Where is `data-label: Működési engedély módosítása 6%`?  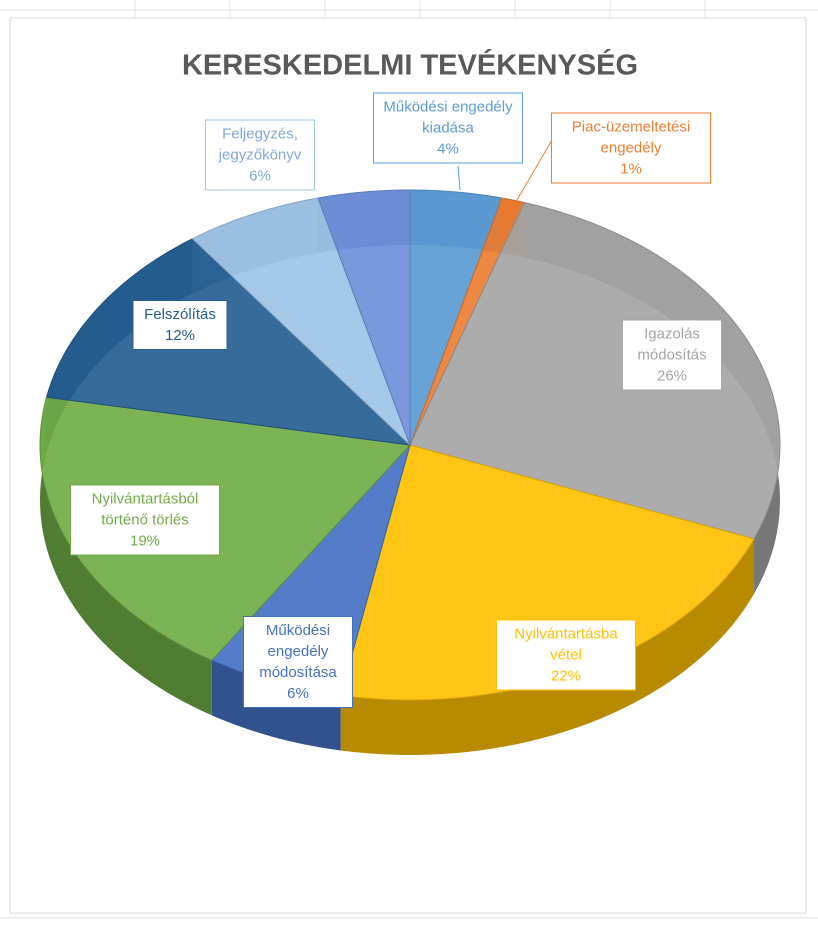 data-label: Működési engedély módosítása 6% is located at coordinates (298, 662).